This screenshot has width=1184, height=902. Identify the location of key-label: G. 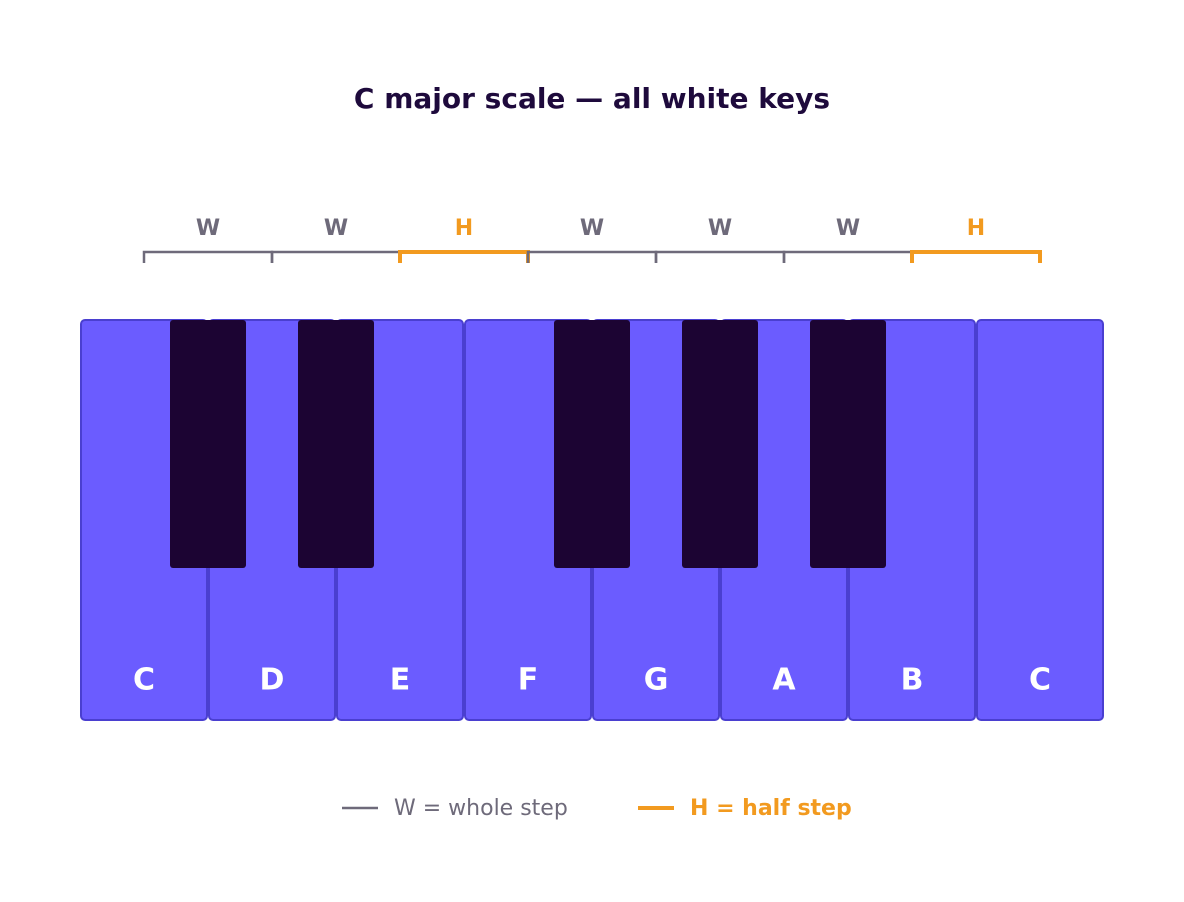
(656, 680).